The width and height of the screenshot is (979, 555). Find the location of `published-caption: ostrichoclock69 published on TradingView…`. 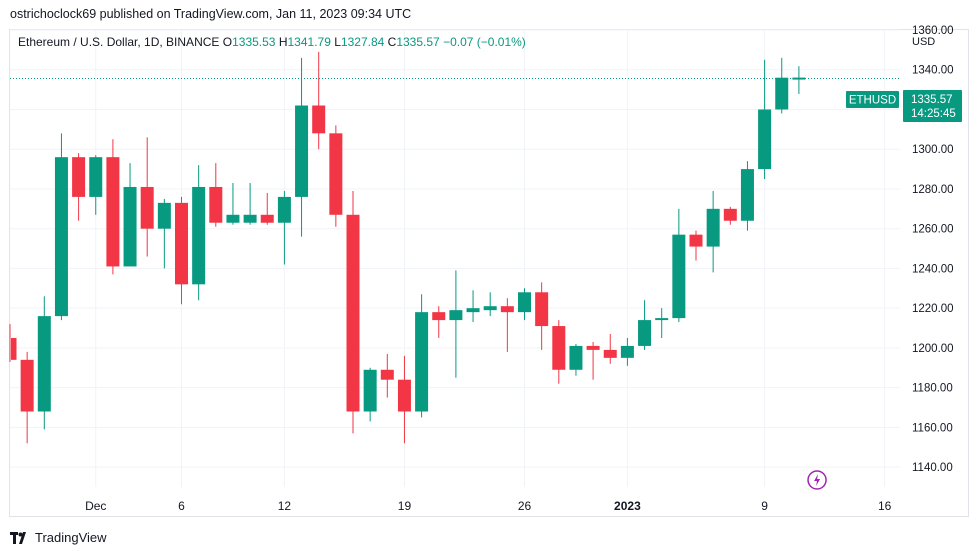

published-caption: ostrichoclock69 published on TradingView… is located at coordinates (211, 14).